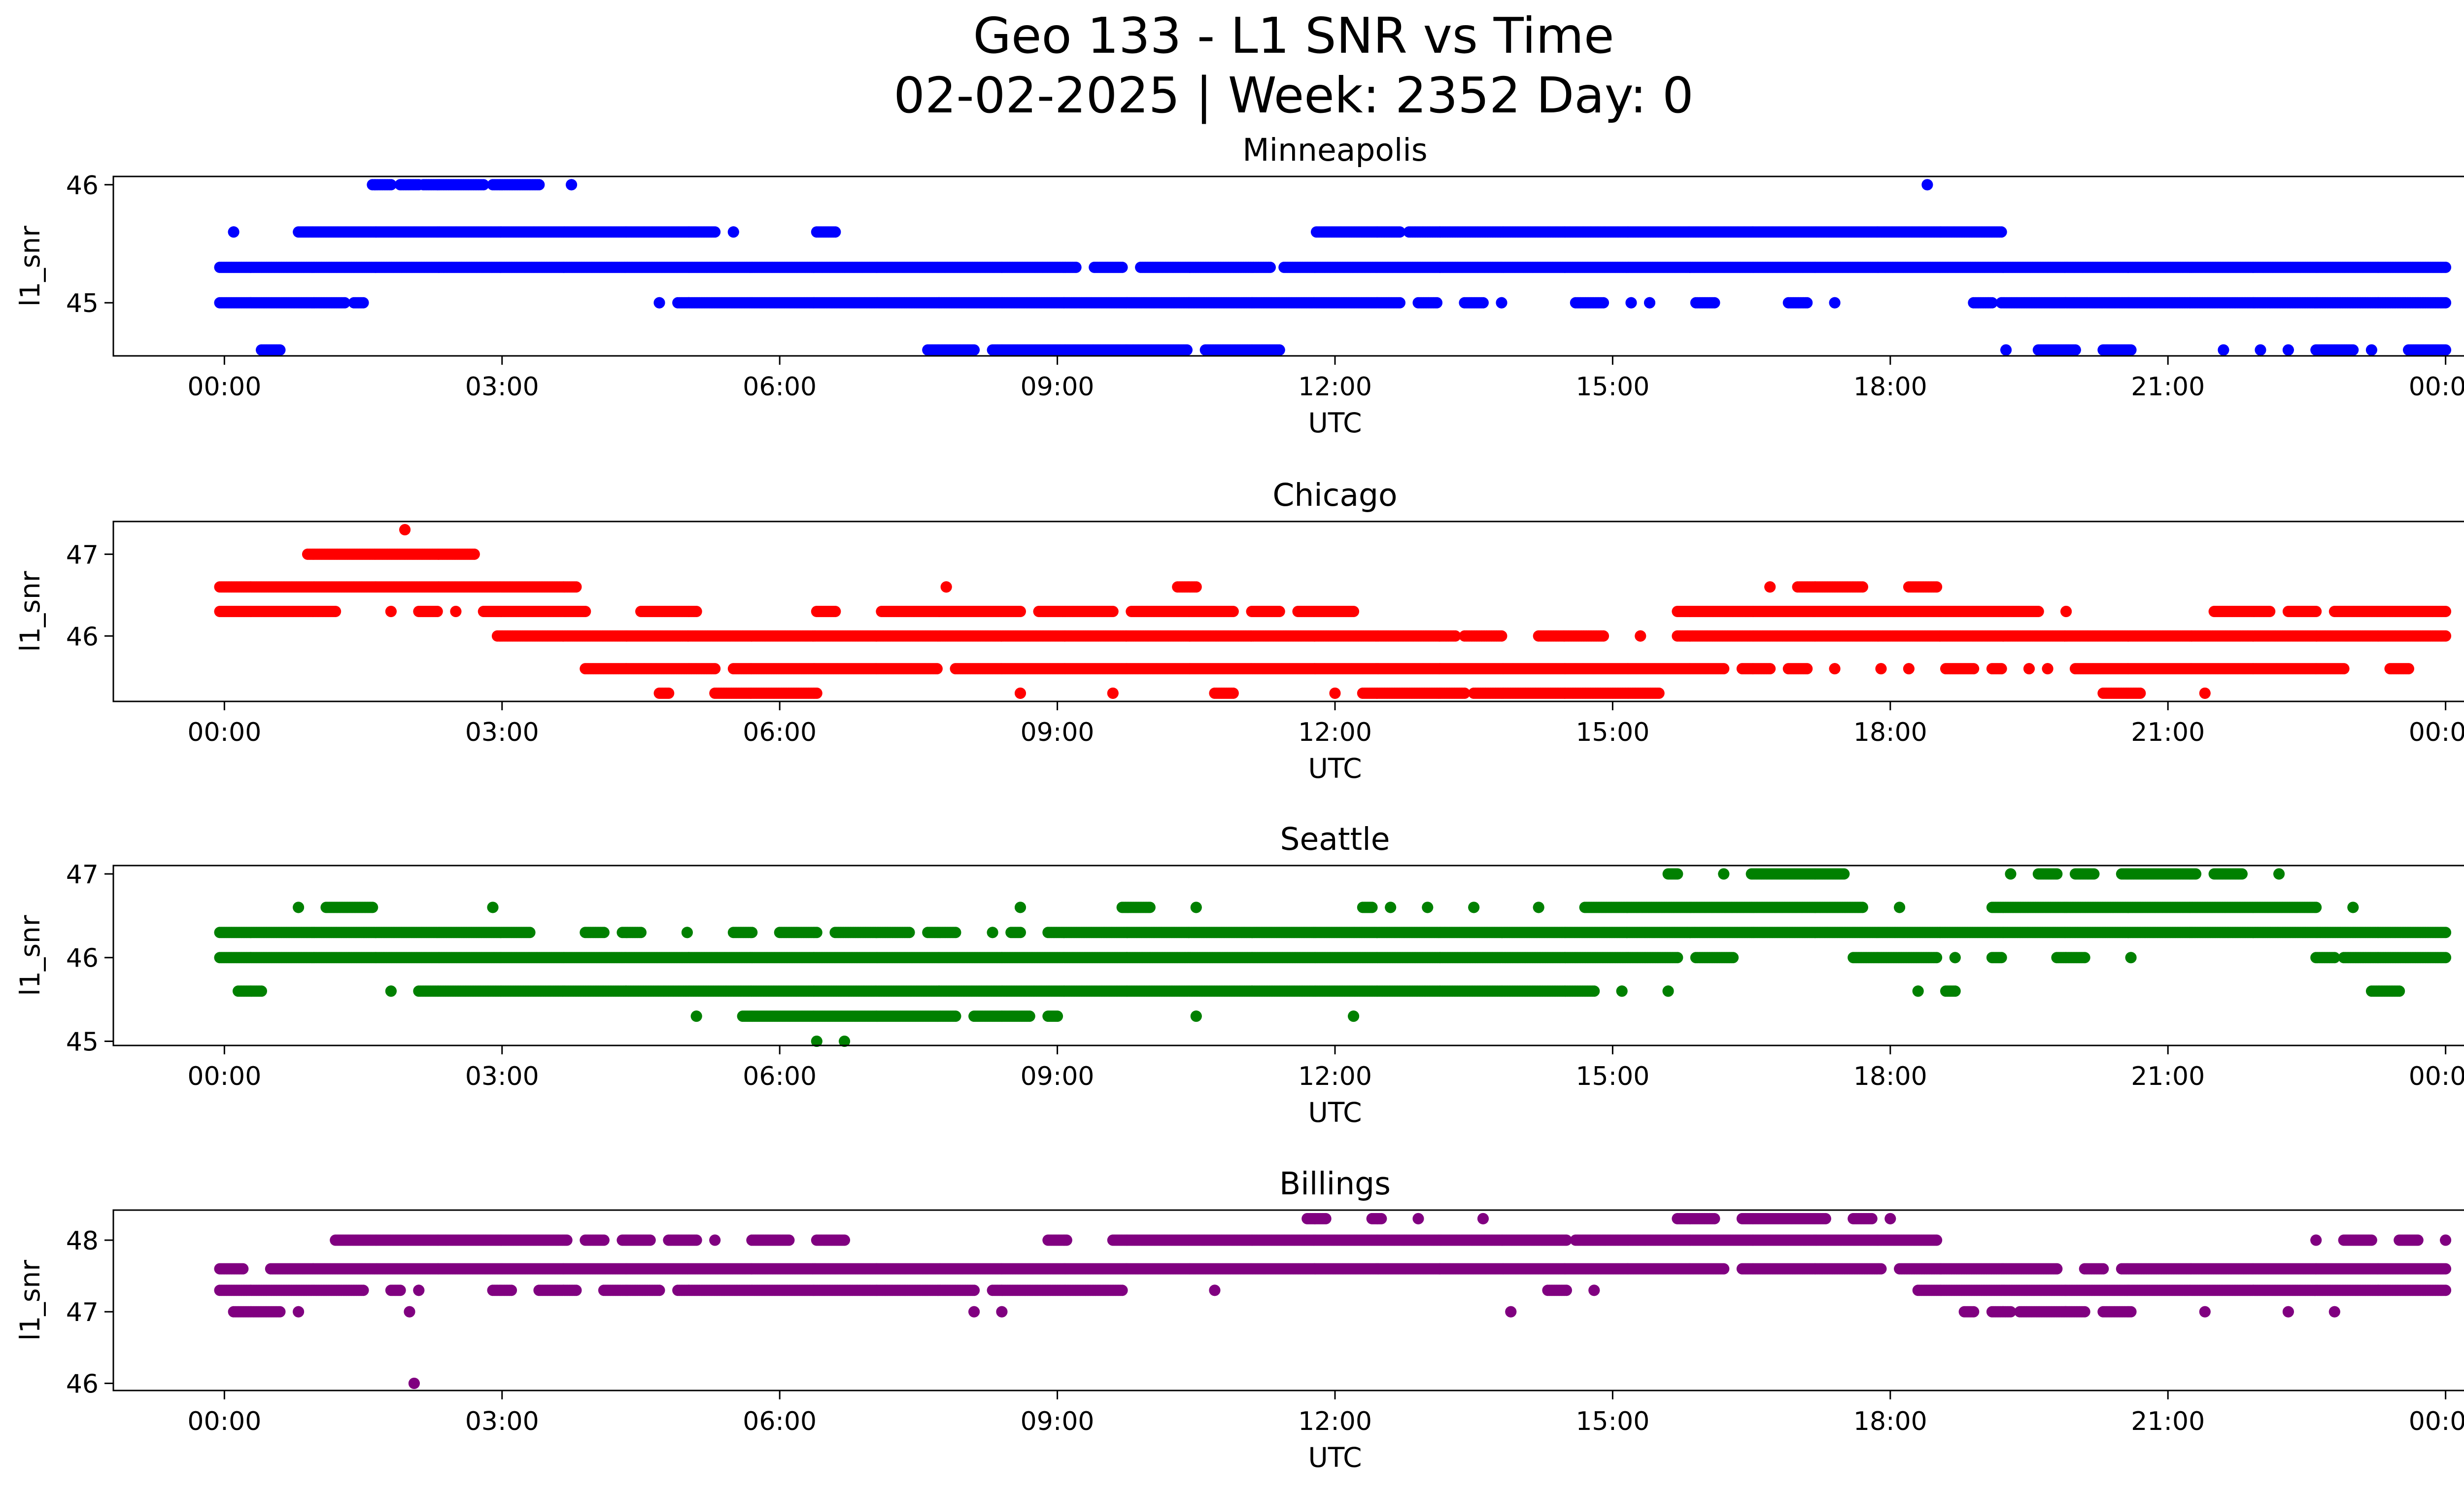 This screenshot has height=1495, width=2464. Describe the element at coordinates (1334, 150) in the screenshot. I see `panel-title: Minneapolis` at that location.